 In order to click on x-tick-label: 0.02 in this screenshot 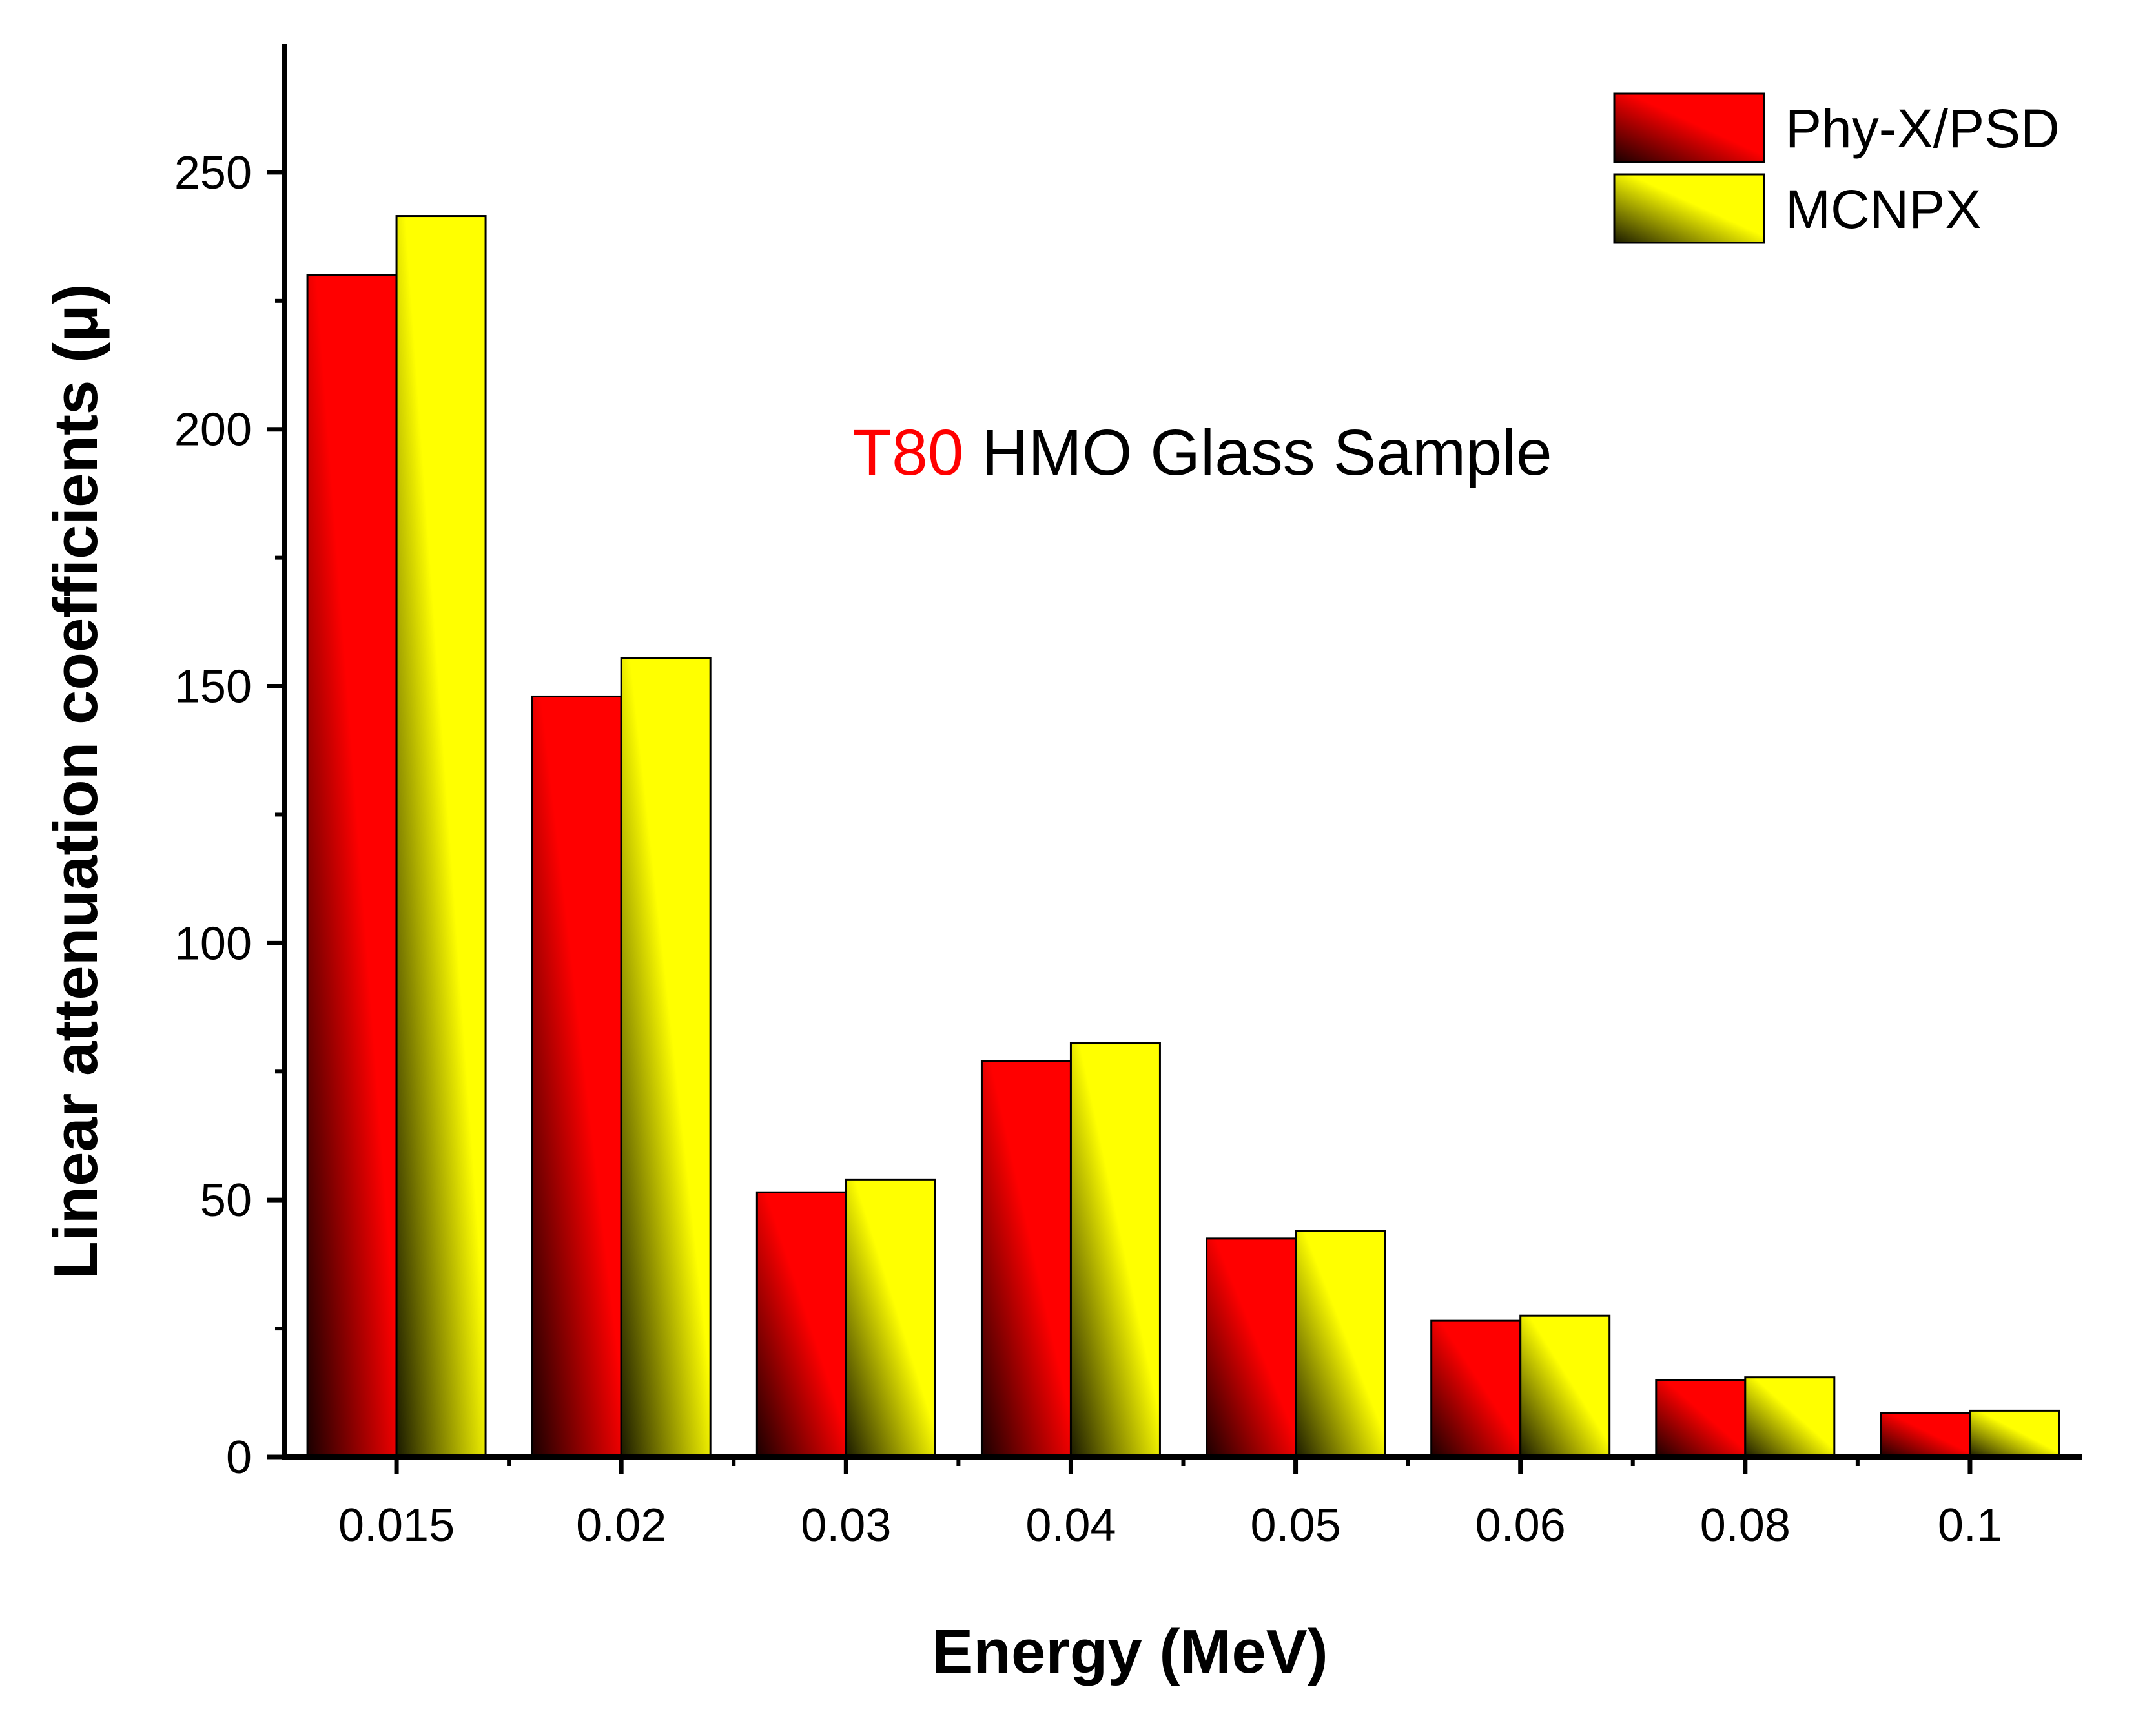, I will do `click(621, 1525)`.